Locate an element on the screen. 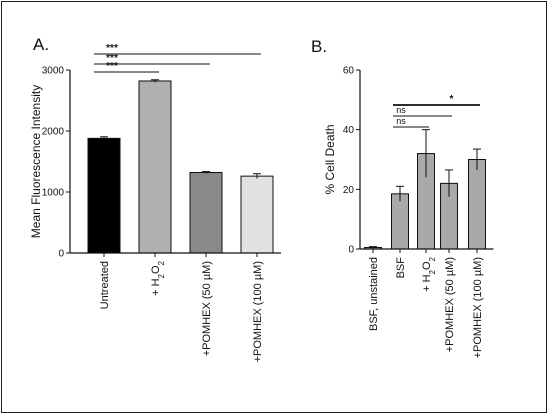 The image size is (550, 416). panel-a-category-label: + H2O2 is located at coordinates (158, 277).